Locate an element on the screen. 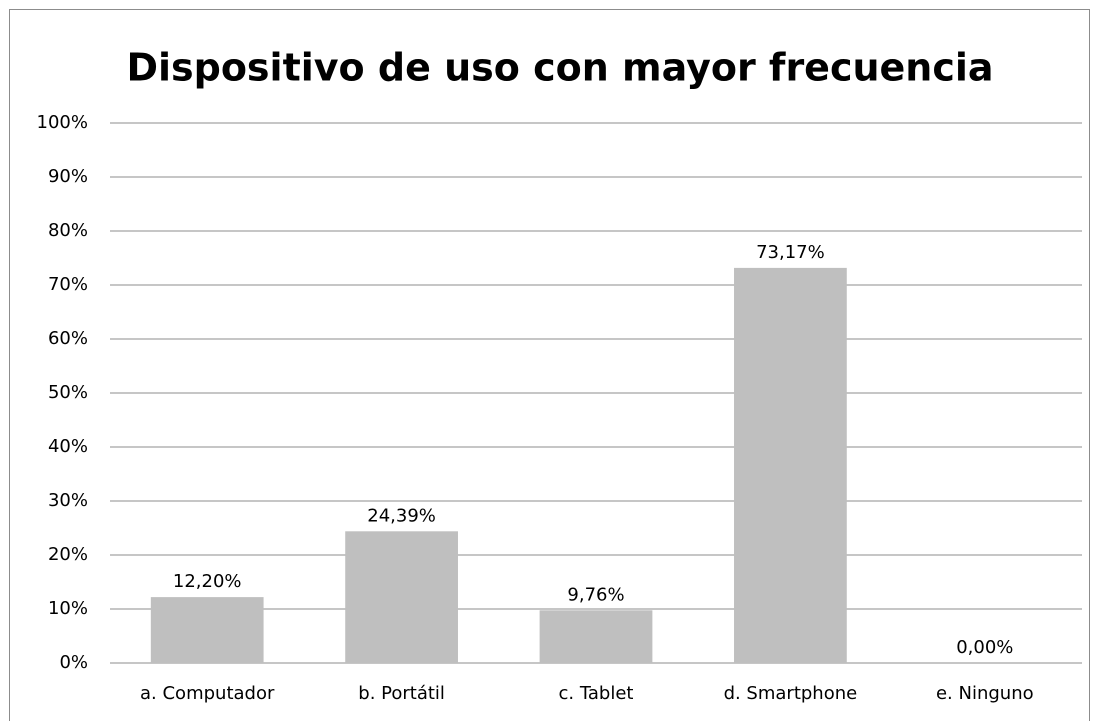 The image size is (1099, 721). x-tick-label: a. Computador is located at coordinates (207, 693).